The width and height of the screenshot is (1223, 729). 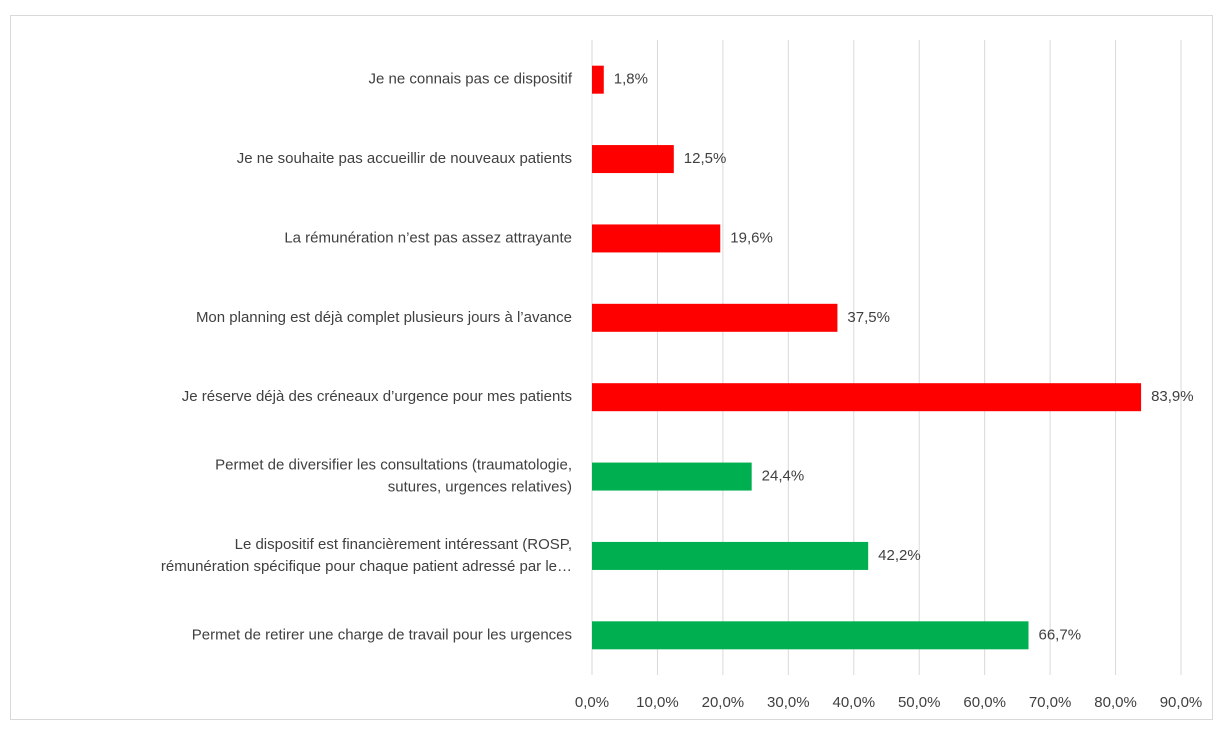 I want to click on data-label: 66,7%, so click(x=1060, y=634).